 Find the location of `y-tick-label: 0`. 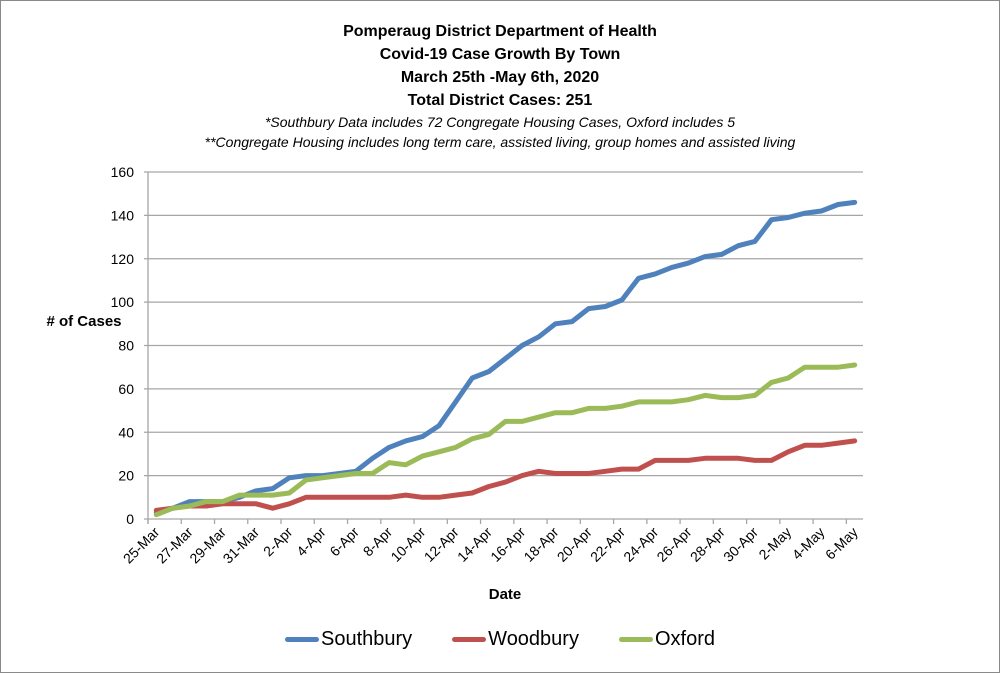

y-tick-label: 0 is located at coordinates (130, 519).